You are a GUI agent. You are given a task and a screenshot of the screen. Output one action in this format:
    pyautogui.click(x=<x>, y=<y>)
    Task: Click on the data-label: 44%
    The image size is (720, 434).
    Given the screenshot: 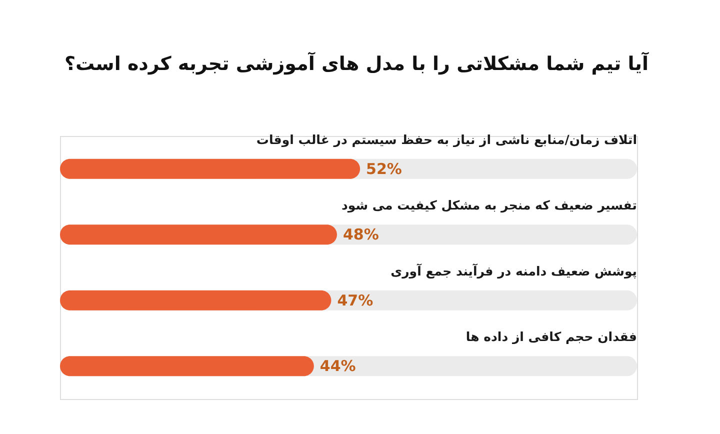 What is the action you would take?
    pyautogui.click(x=338, y=366)
    